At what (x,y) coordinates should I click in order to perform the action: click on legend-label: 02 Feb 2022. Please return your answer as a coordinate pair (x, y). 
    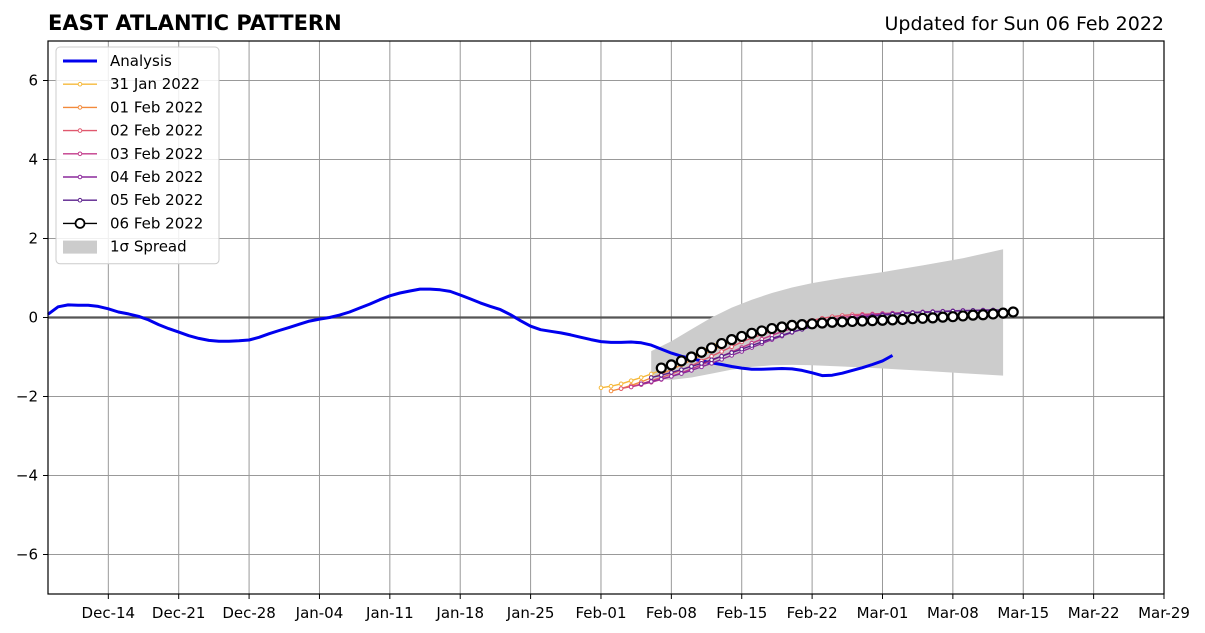
    Looking at the image, I should click on (156, 131).